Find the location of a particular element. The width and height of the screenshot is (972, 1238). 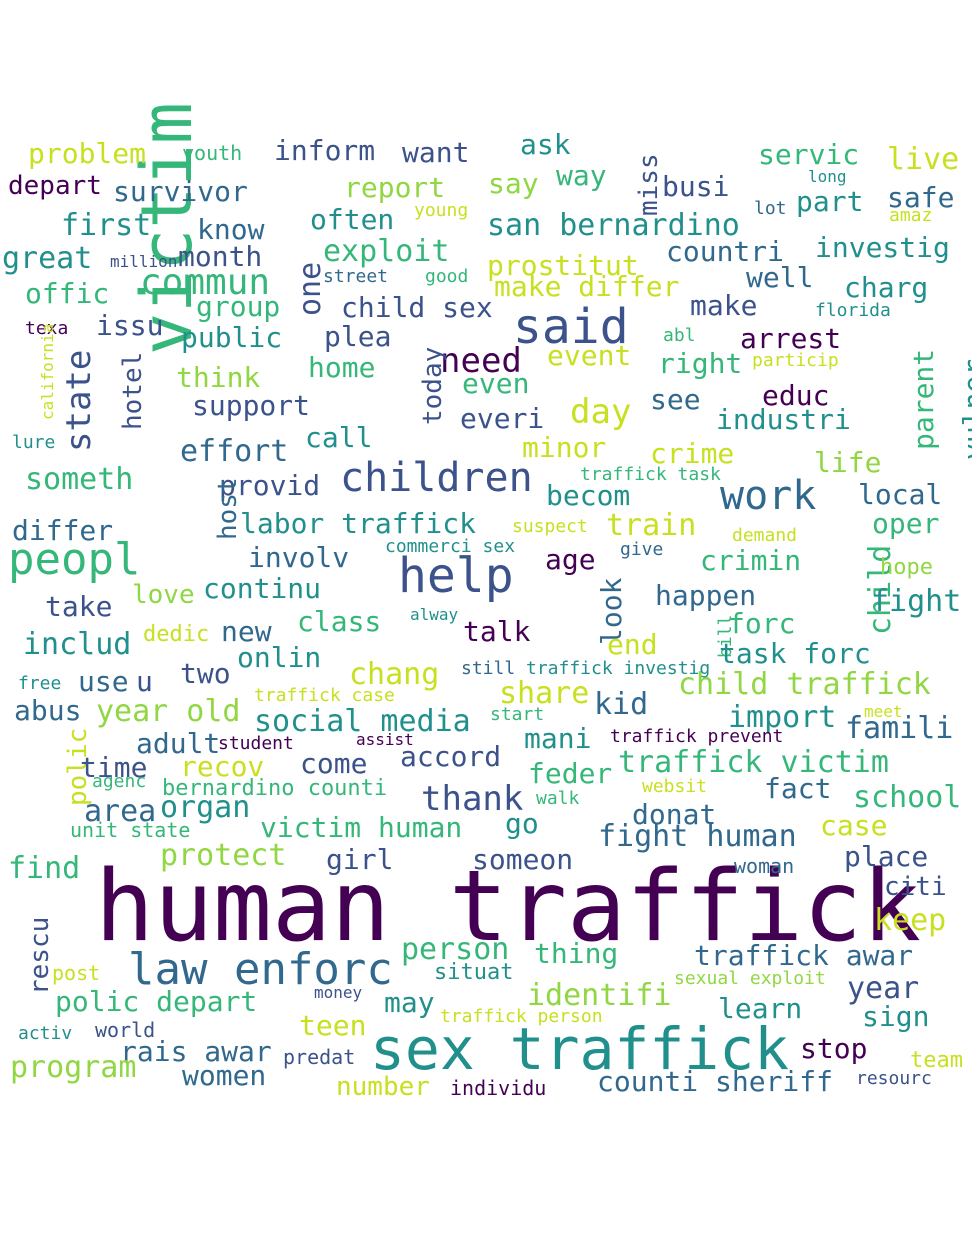

cloud-word-often: often is located at coordinates (352, 219).